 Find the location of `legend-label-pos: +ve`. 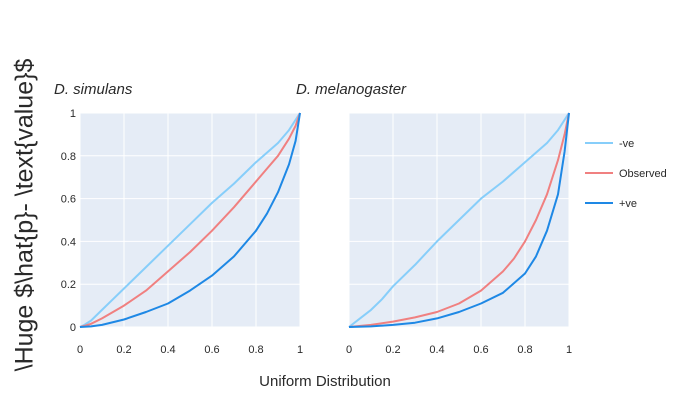

legend-label-pos: +ve is located at coordinates (628, 204).